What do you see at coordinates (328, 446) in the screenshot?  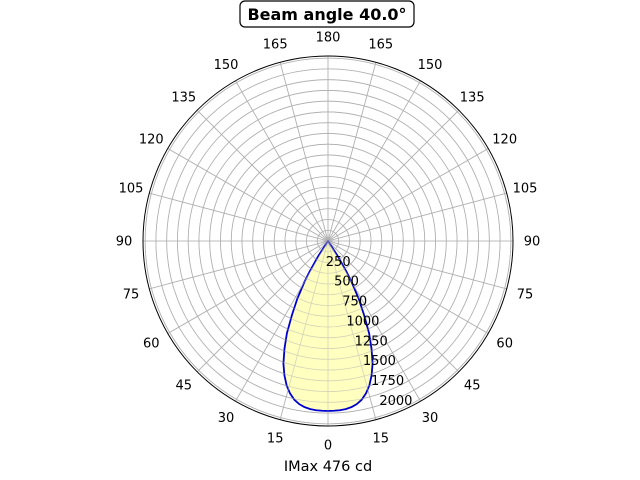 I see `angle-tick-label: 0` at bounding box center [328, 446].